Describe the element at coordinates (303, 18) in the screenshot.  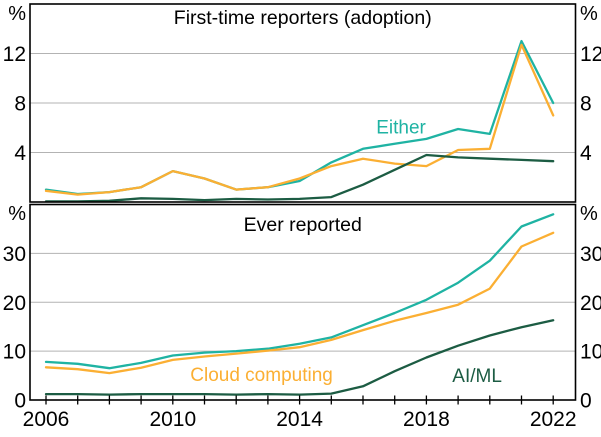
I see `top-panel-title: First-time reporters (adoption)` at that location.